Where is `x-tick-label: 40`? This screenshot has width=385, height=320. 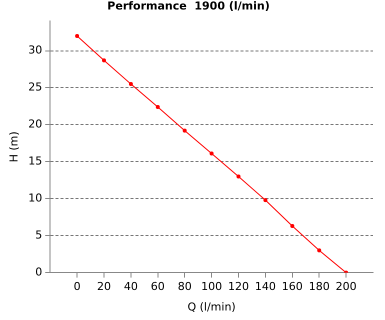
x-tick-label: 40 is located at coordinates (131, 287).